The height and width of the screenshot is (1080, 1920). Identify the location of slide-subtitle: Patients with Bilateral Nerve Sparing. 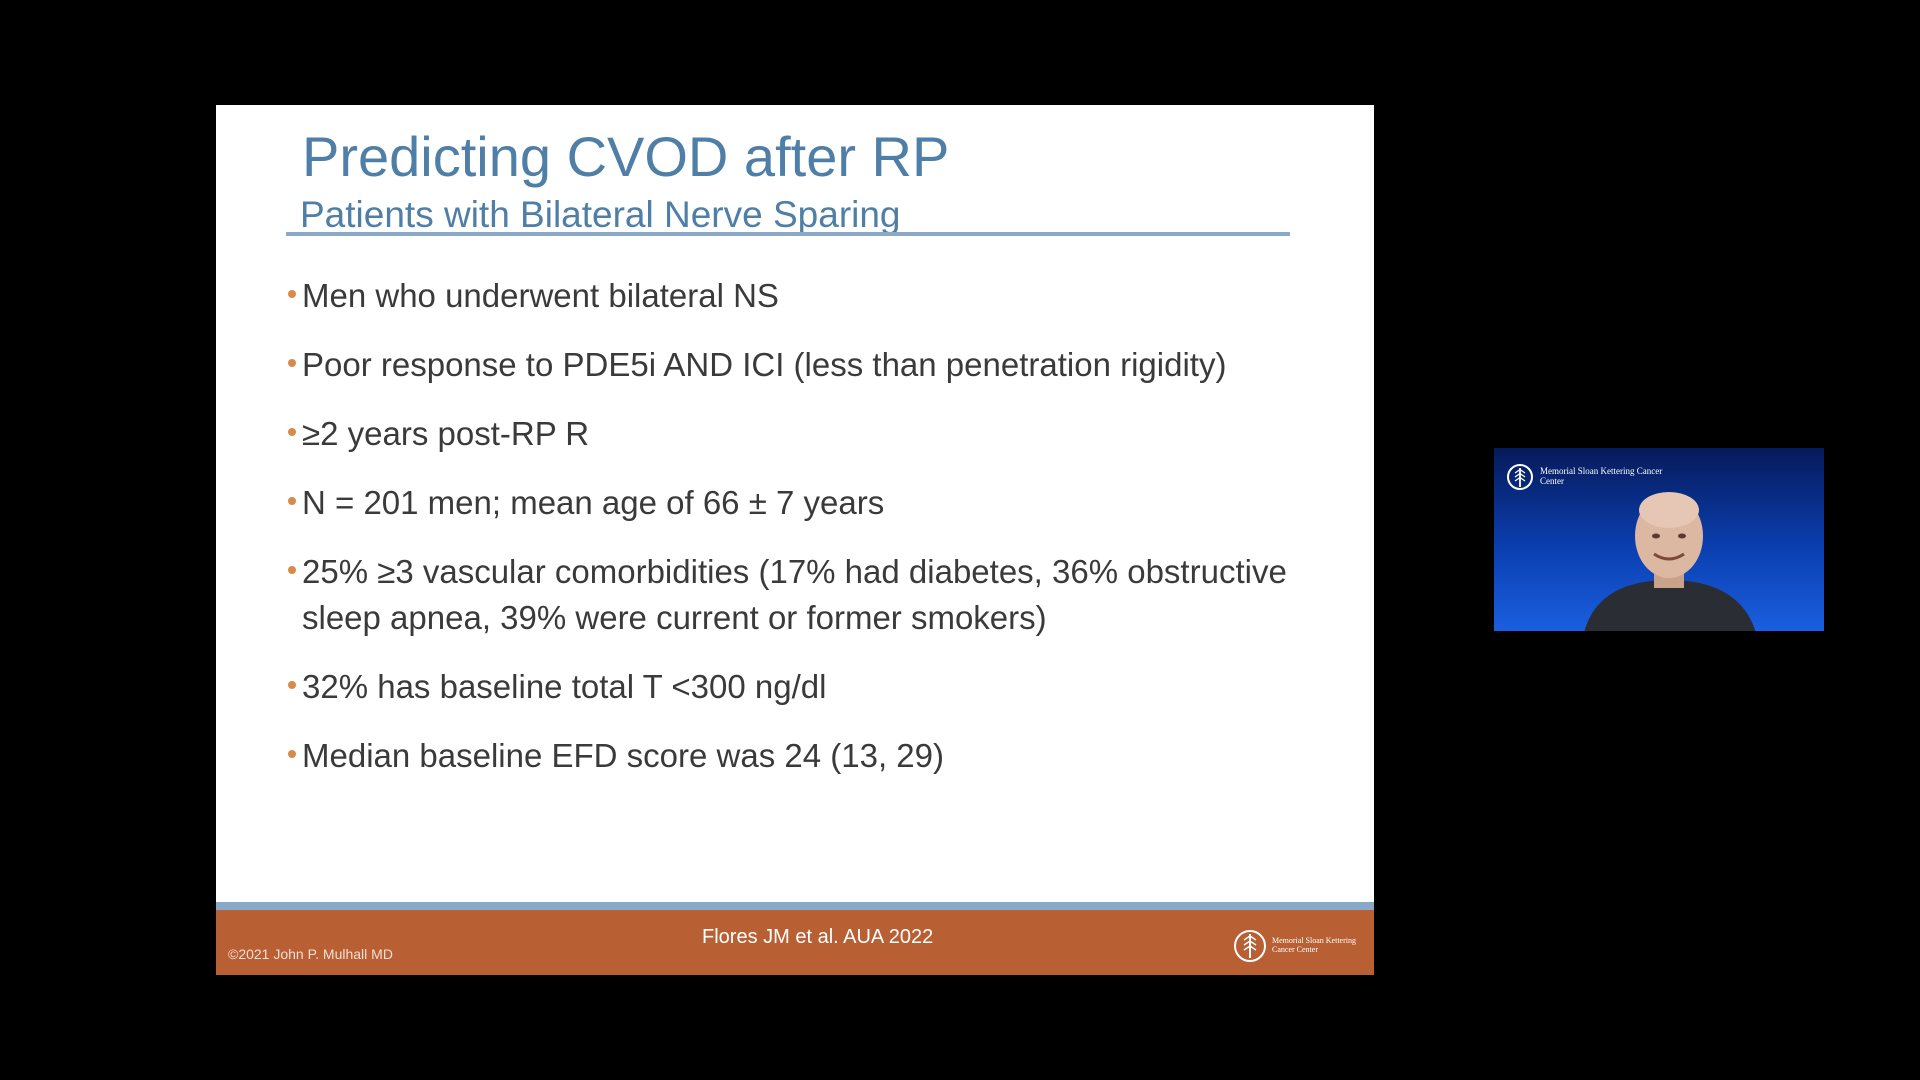
(600, 214).